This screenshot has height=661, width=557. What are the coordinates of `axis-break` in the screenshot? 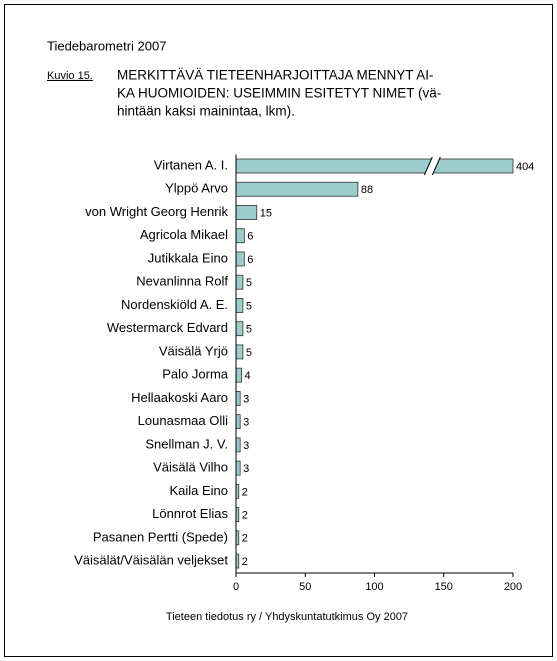 It's located at (432, 166).